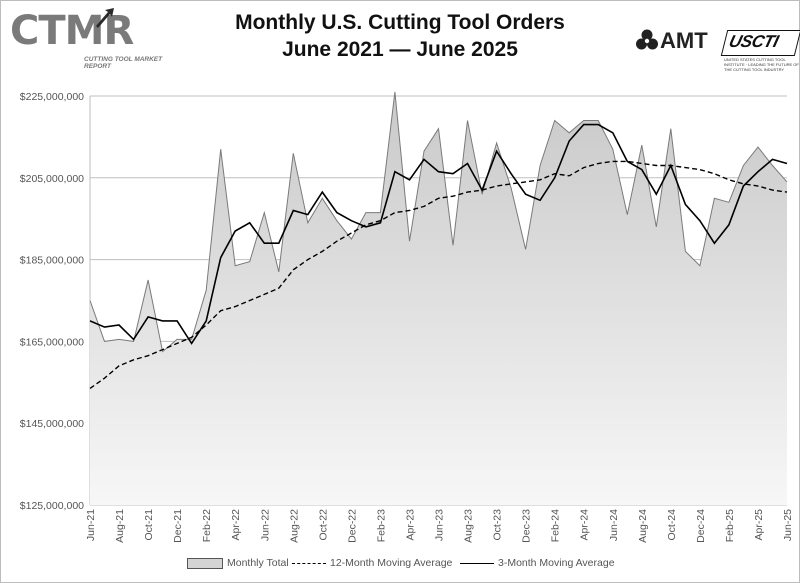 This screenshot has width=800, height=583. Describe the element at coordinates (498, 525) in the screenshot. I see `x-tick-label-14: Oct-23` at that location.